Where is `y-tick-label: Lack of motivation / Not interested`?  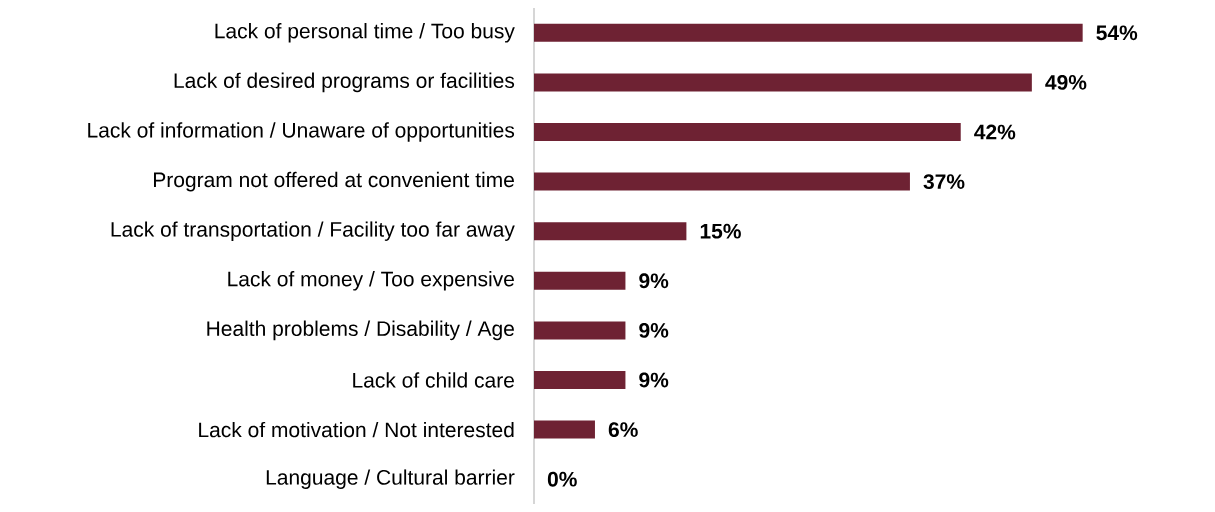 y-tick-label: Lack of motivation / Not interested is located at coordinates (356, 429).